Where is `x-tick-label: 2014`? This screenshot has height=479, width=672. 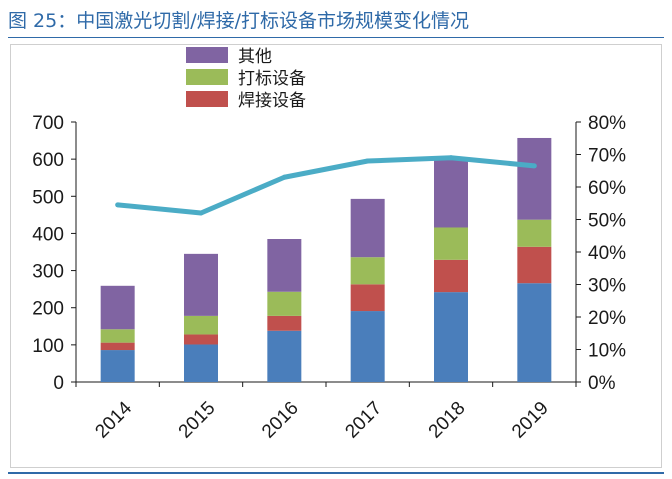
x-tick-label: 2014 is located at coordinates (113, 419).